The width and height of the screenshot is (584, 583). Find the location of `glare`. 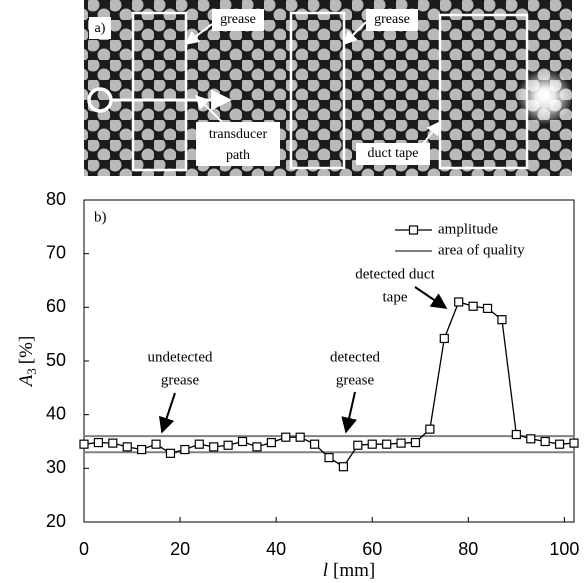

glare is located at coordinates (545, 97).